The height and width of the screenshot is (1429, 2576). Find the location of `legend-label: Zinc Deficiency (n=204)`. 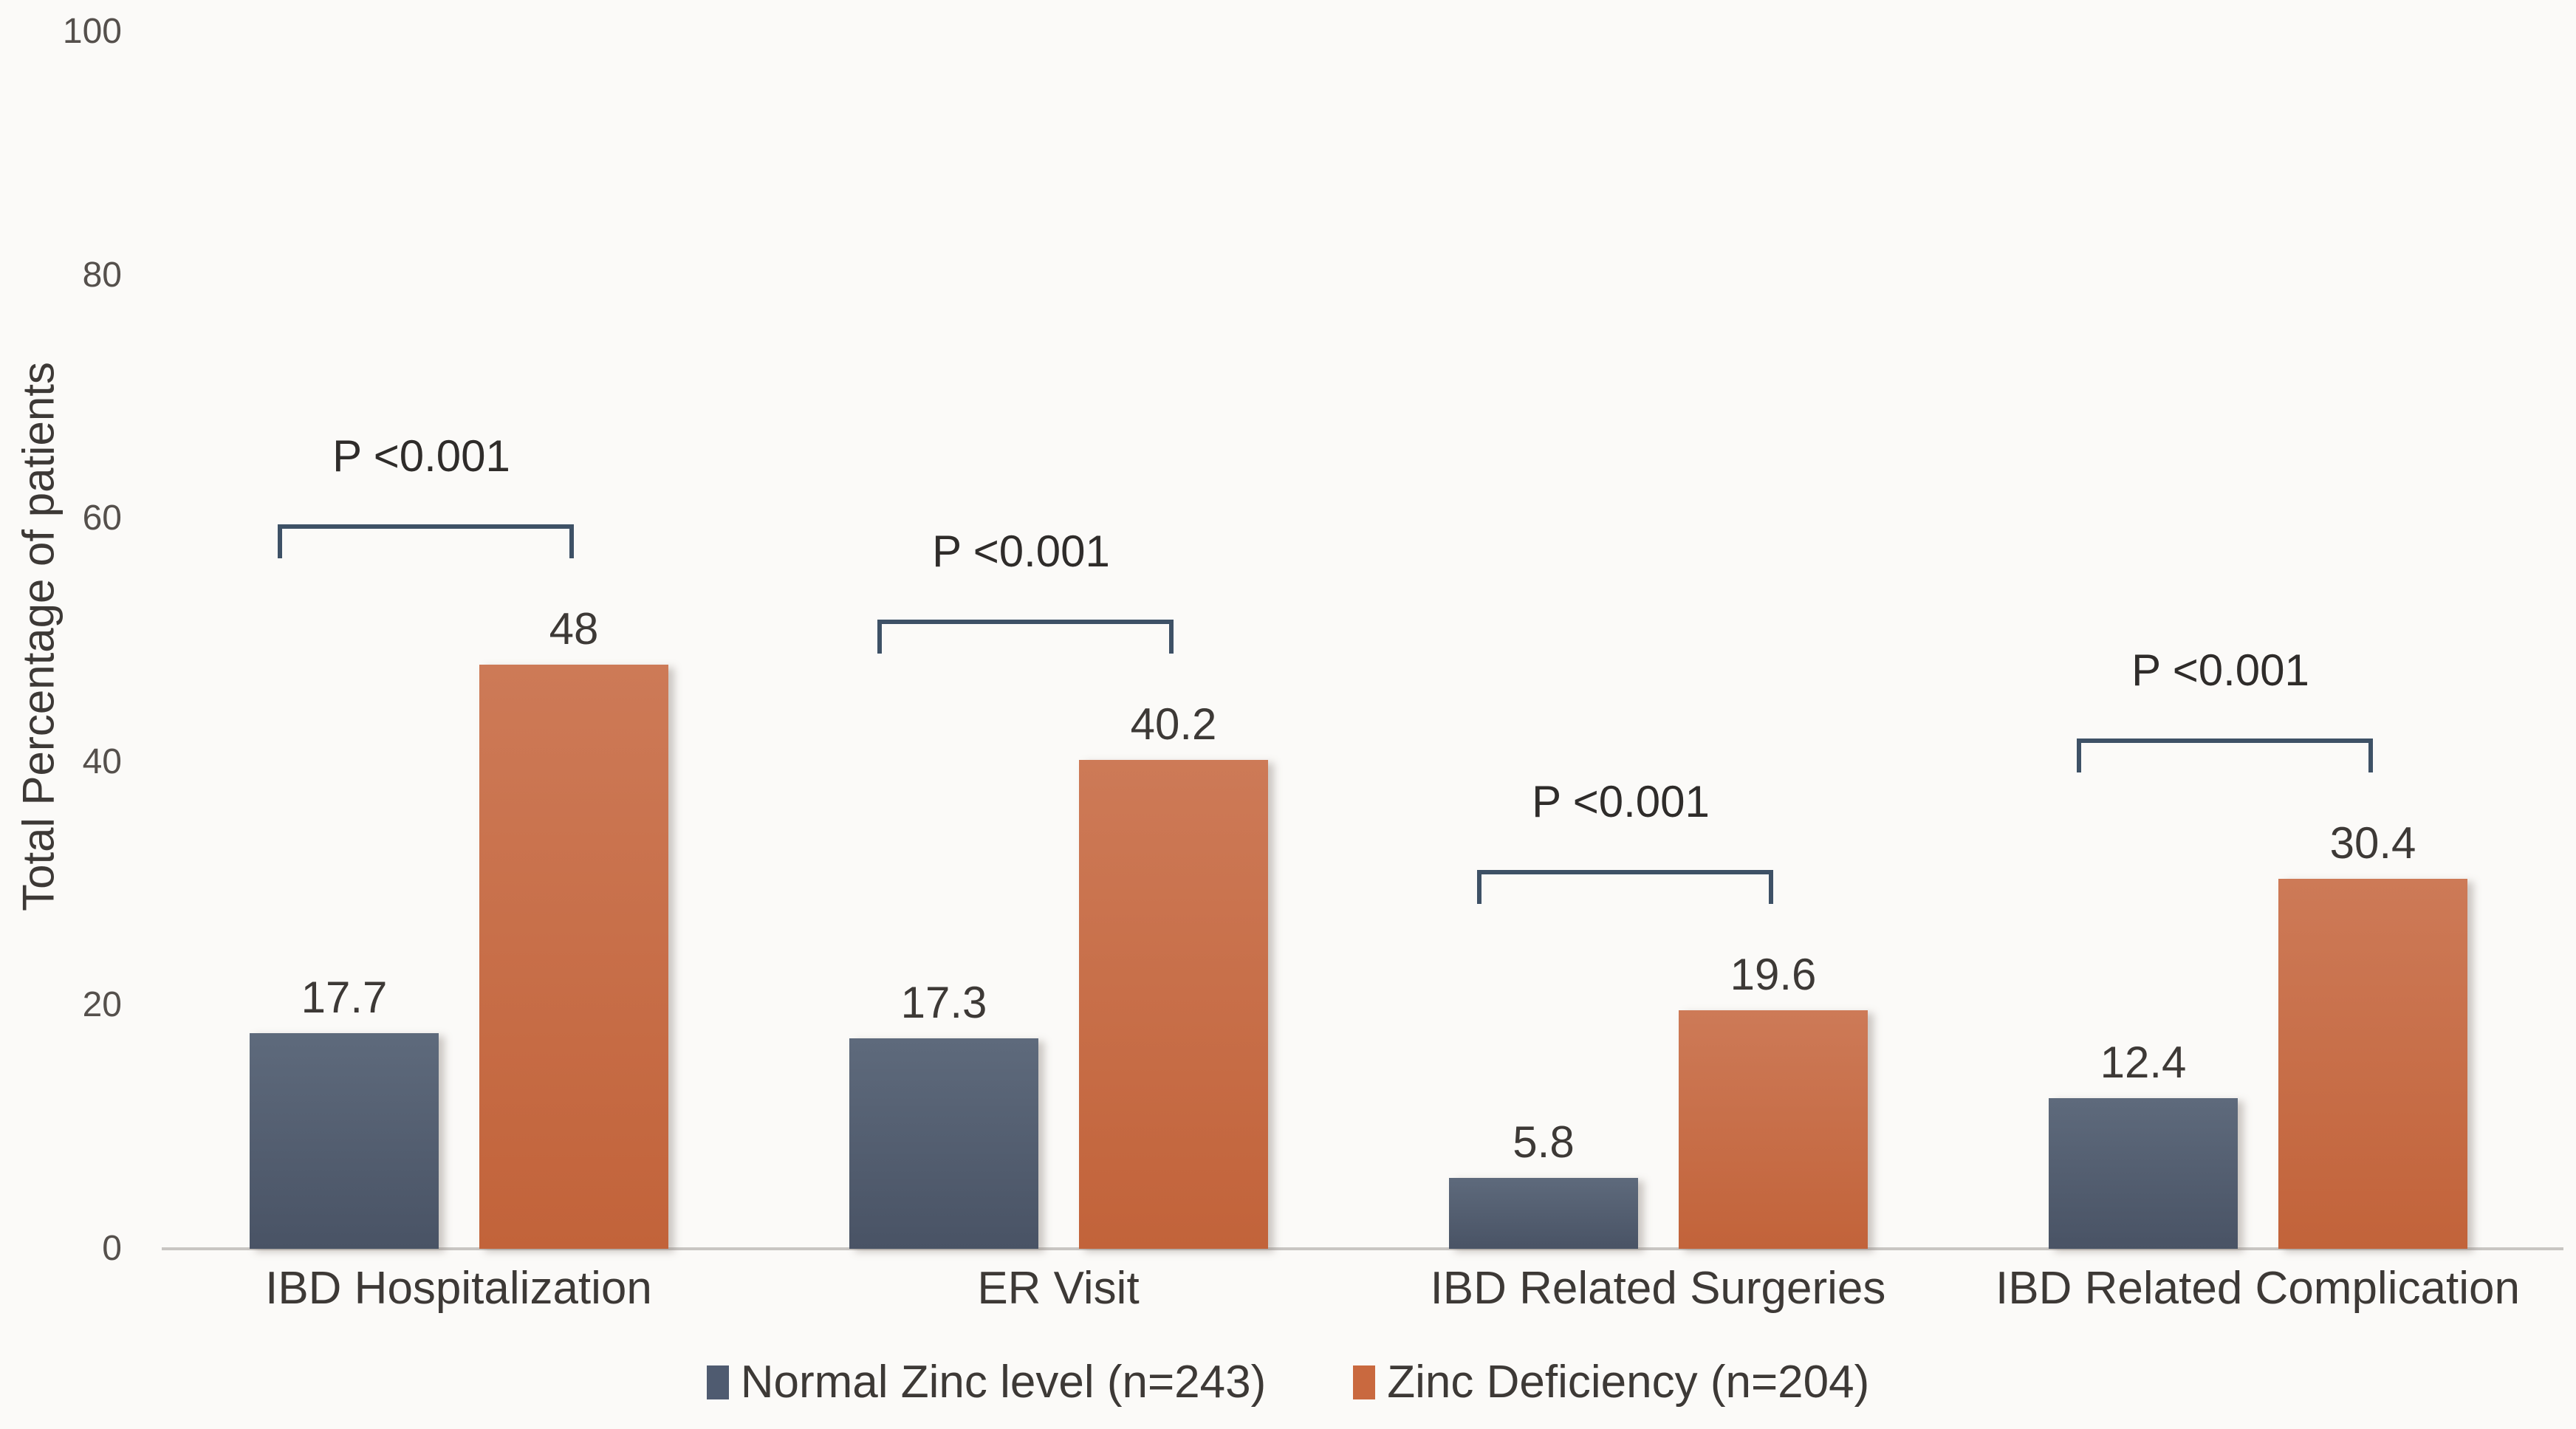

legend-label: Zinc Deficiency (n=204) is located at coordinates (1628, 1382).